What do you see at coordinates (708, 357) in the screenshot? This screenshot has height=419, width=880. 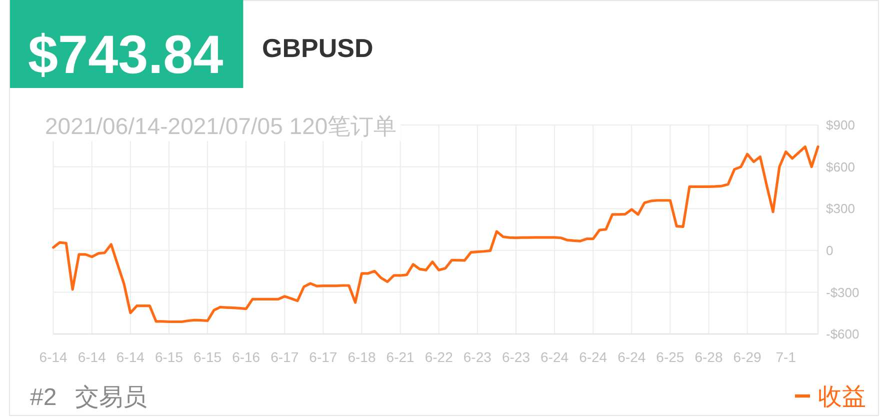 I see `x-tick-label: 6-28` at bounding box center [708, 357].